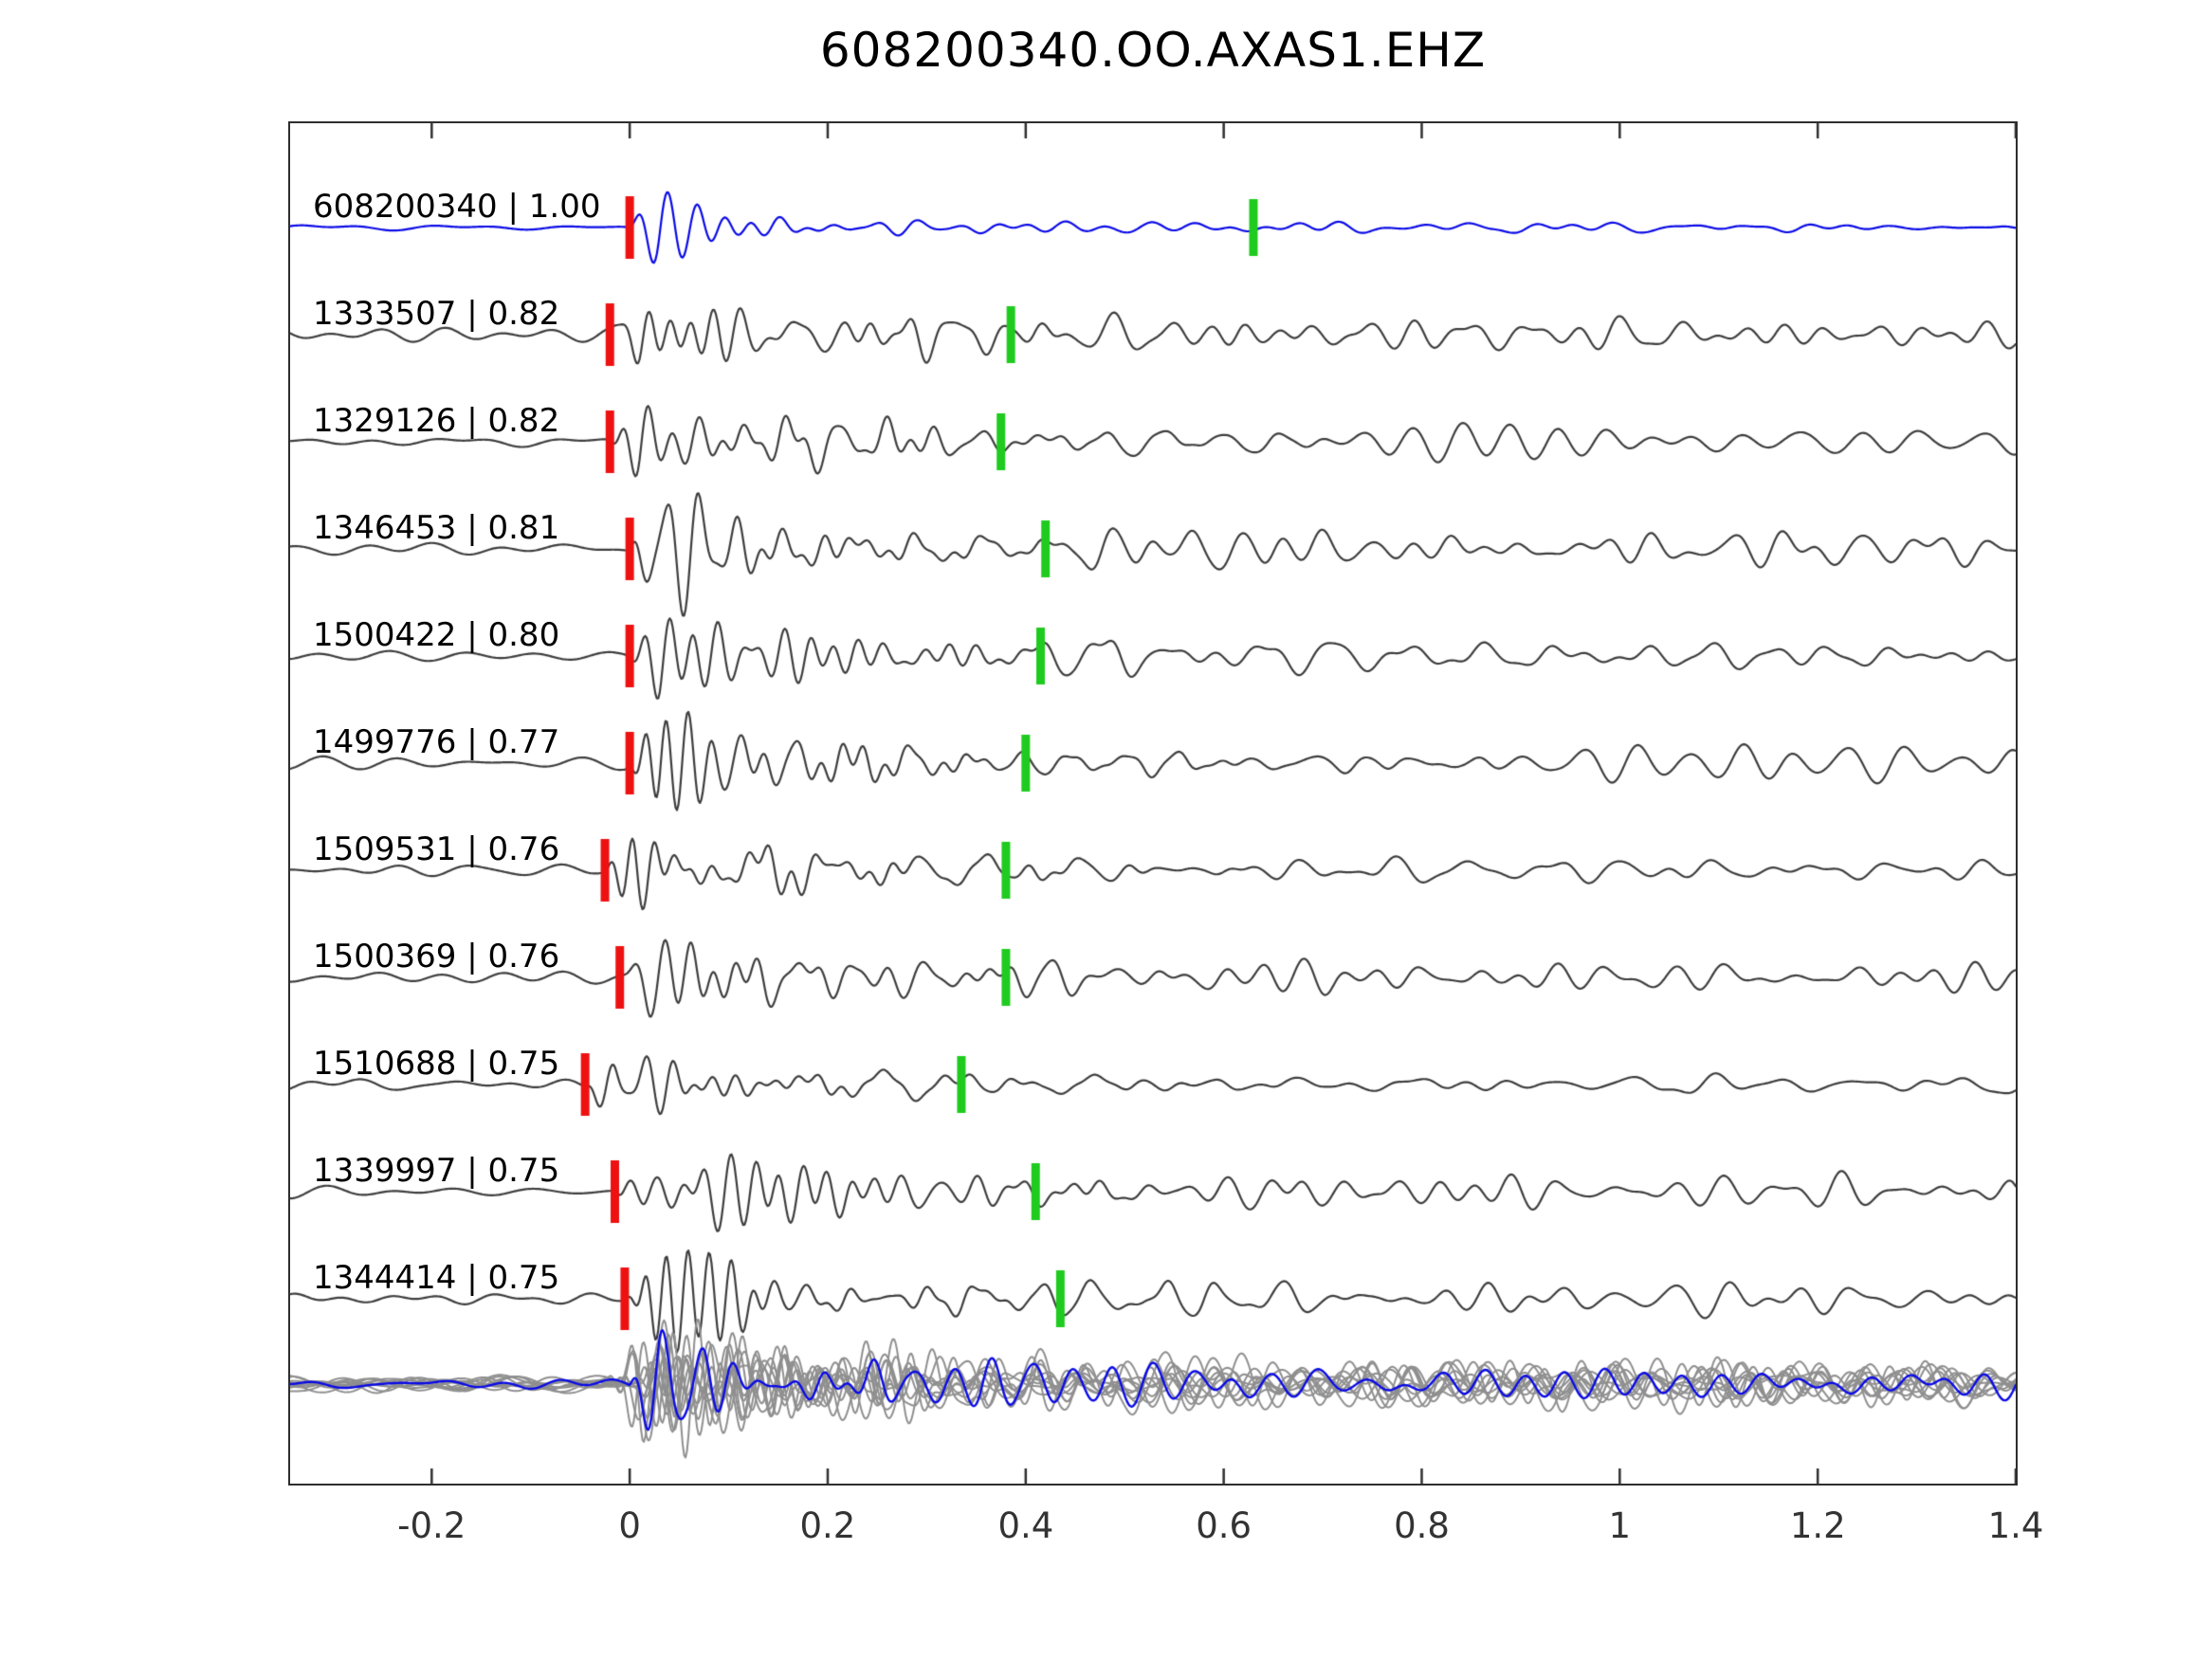 This screenshot has width=2212, height=1659. What do you see at coordinates (436, 635) in the screenshot?
I see `trace-label: 1500422 | 0.80` at bounding box center [436, 635].